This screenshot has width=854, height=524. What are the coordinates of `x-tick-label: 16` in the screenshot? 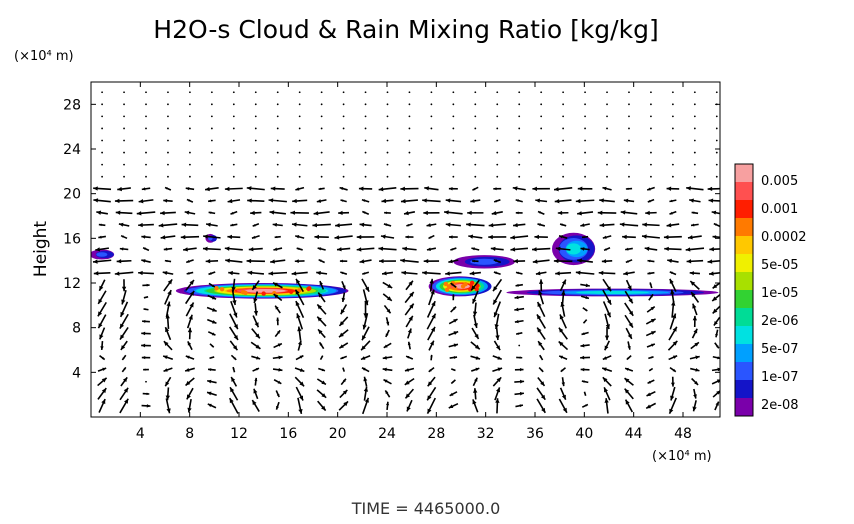 It's located at (288, 434).